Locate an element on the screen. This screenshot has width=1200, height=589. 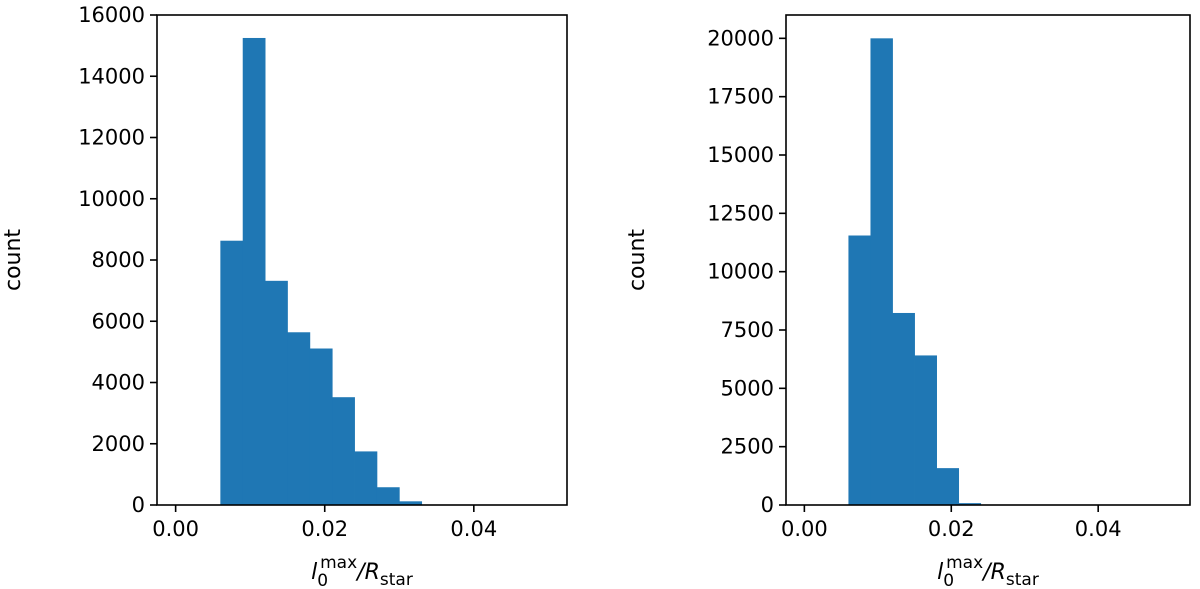
chart-right-yticks: 0 2500 5000 7500 10000 12500 15000 17500 20000 is located at coordinates (746, 271).